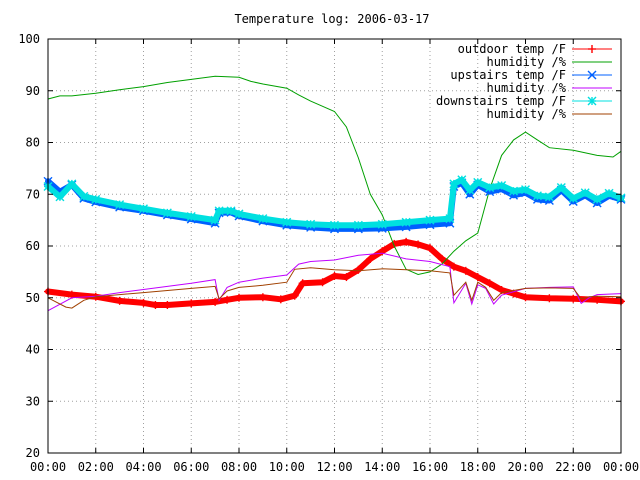 This screenshot has height=480, width=640. What do you see at coordinates (573, 467) in the screenshot?
I see `x-tick-label: 22:00` at bounding box center [573, 467].